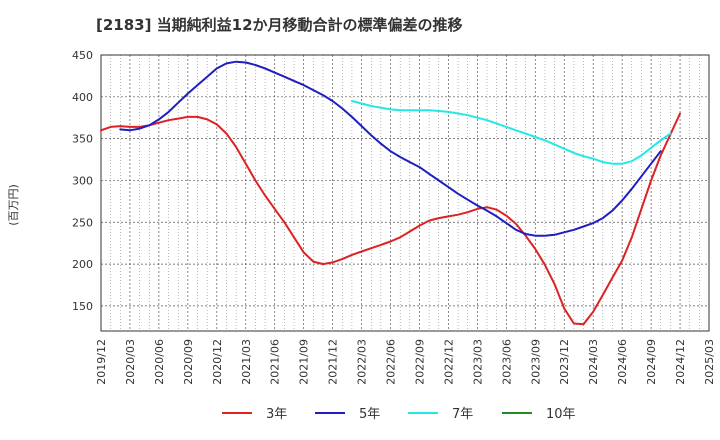 The height and width of the screenshot is (440, 720). What do you see at coordinates (564, 362) in the screenshot?
I see `x-tick-label: 2023/12` at bounding box center [564, 362].